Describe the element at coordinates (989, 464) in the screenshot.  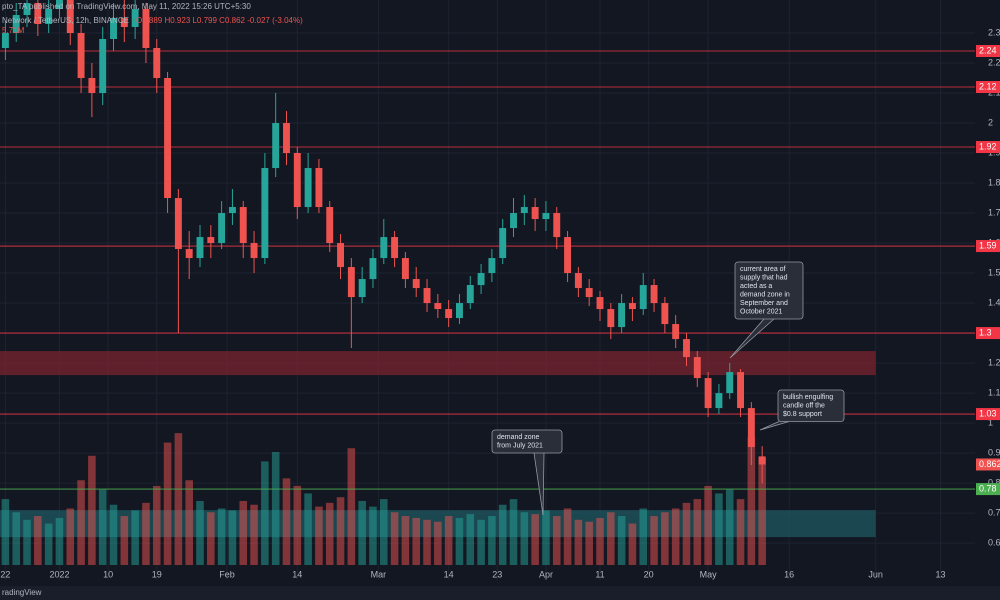
I see `price-label: 0.862` at that location.